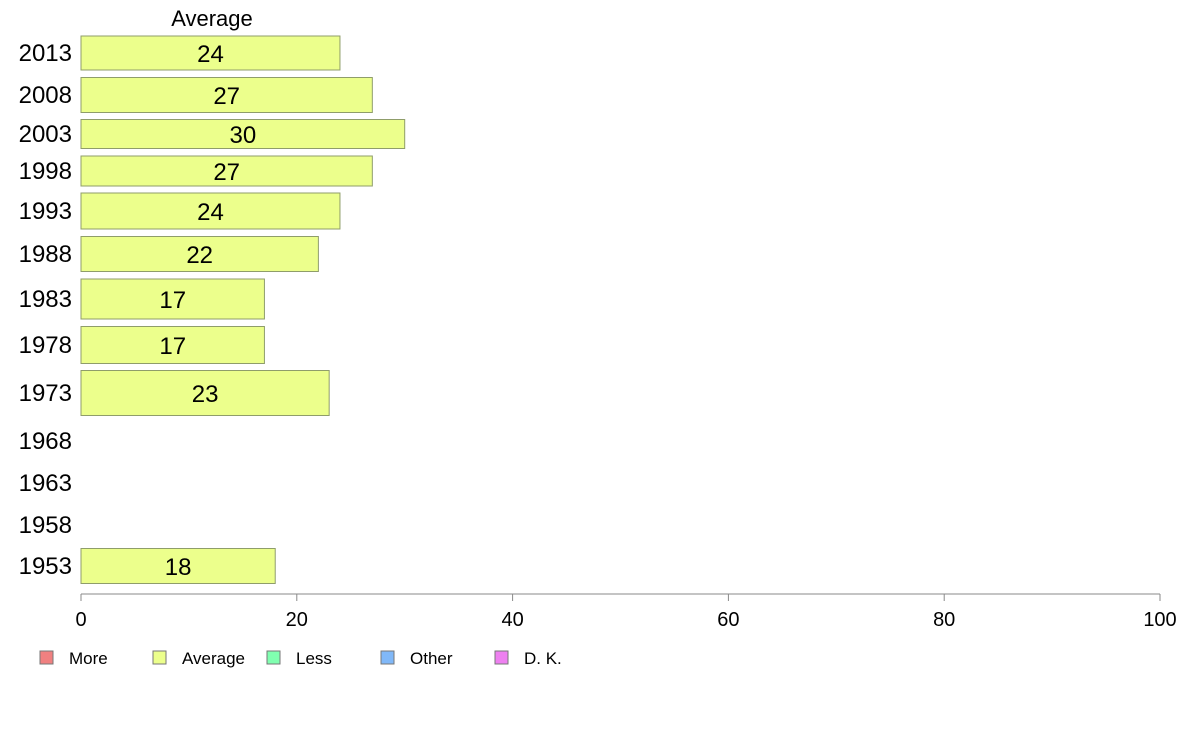 The width and height of the screenshot is (1188, 736). I want to click on legend-label: Other, so click(431, 658).